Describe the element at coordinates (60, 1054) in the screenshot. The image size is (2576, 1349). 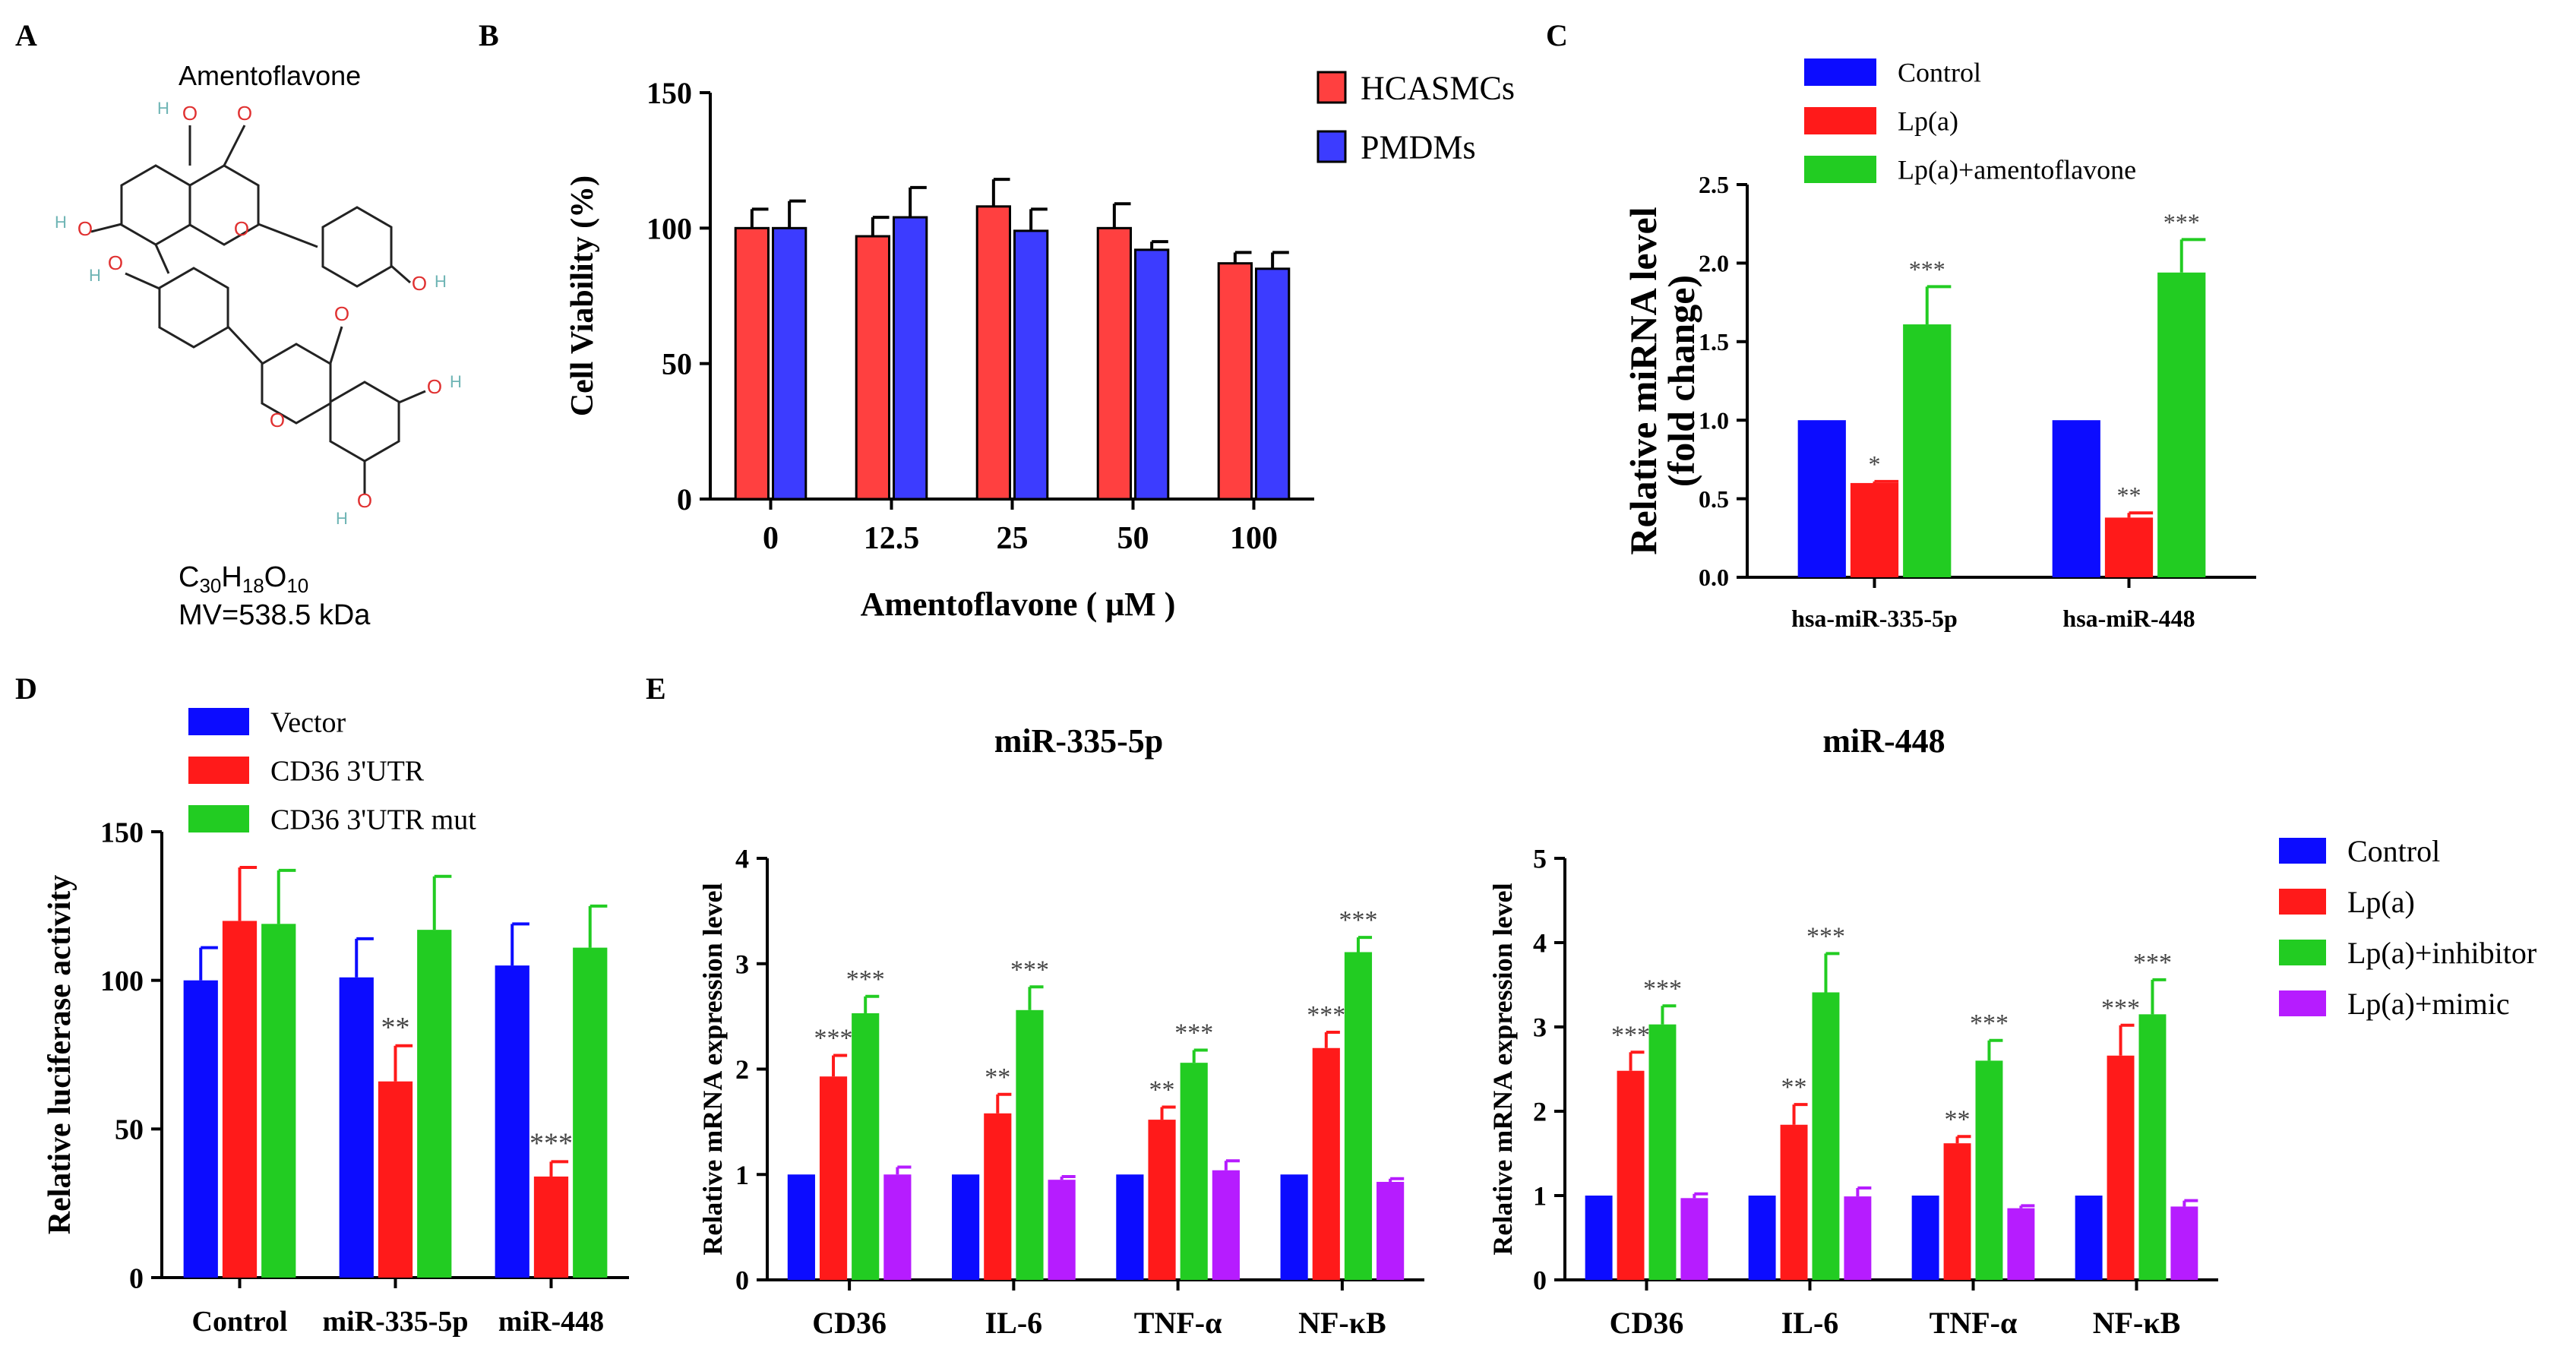
I see `y-axis-label: Relative luciferase activity` at that location.